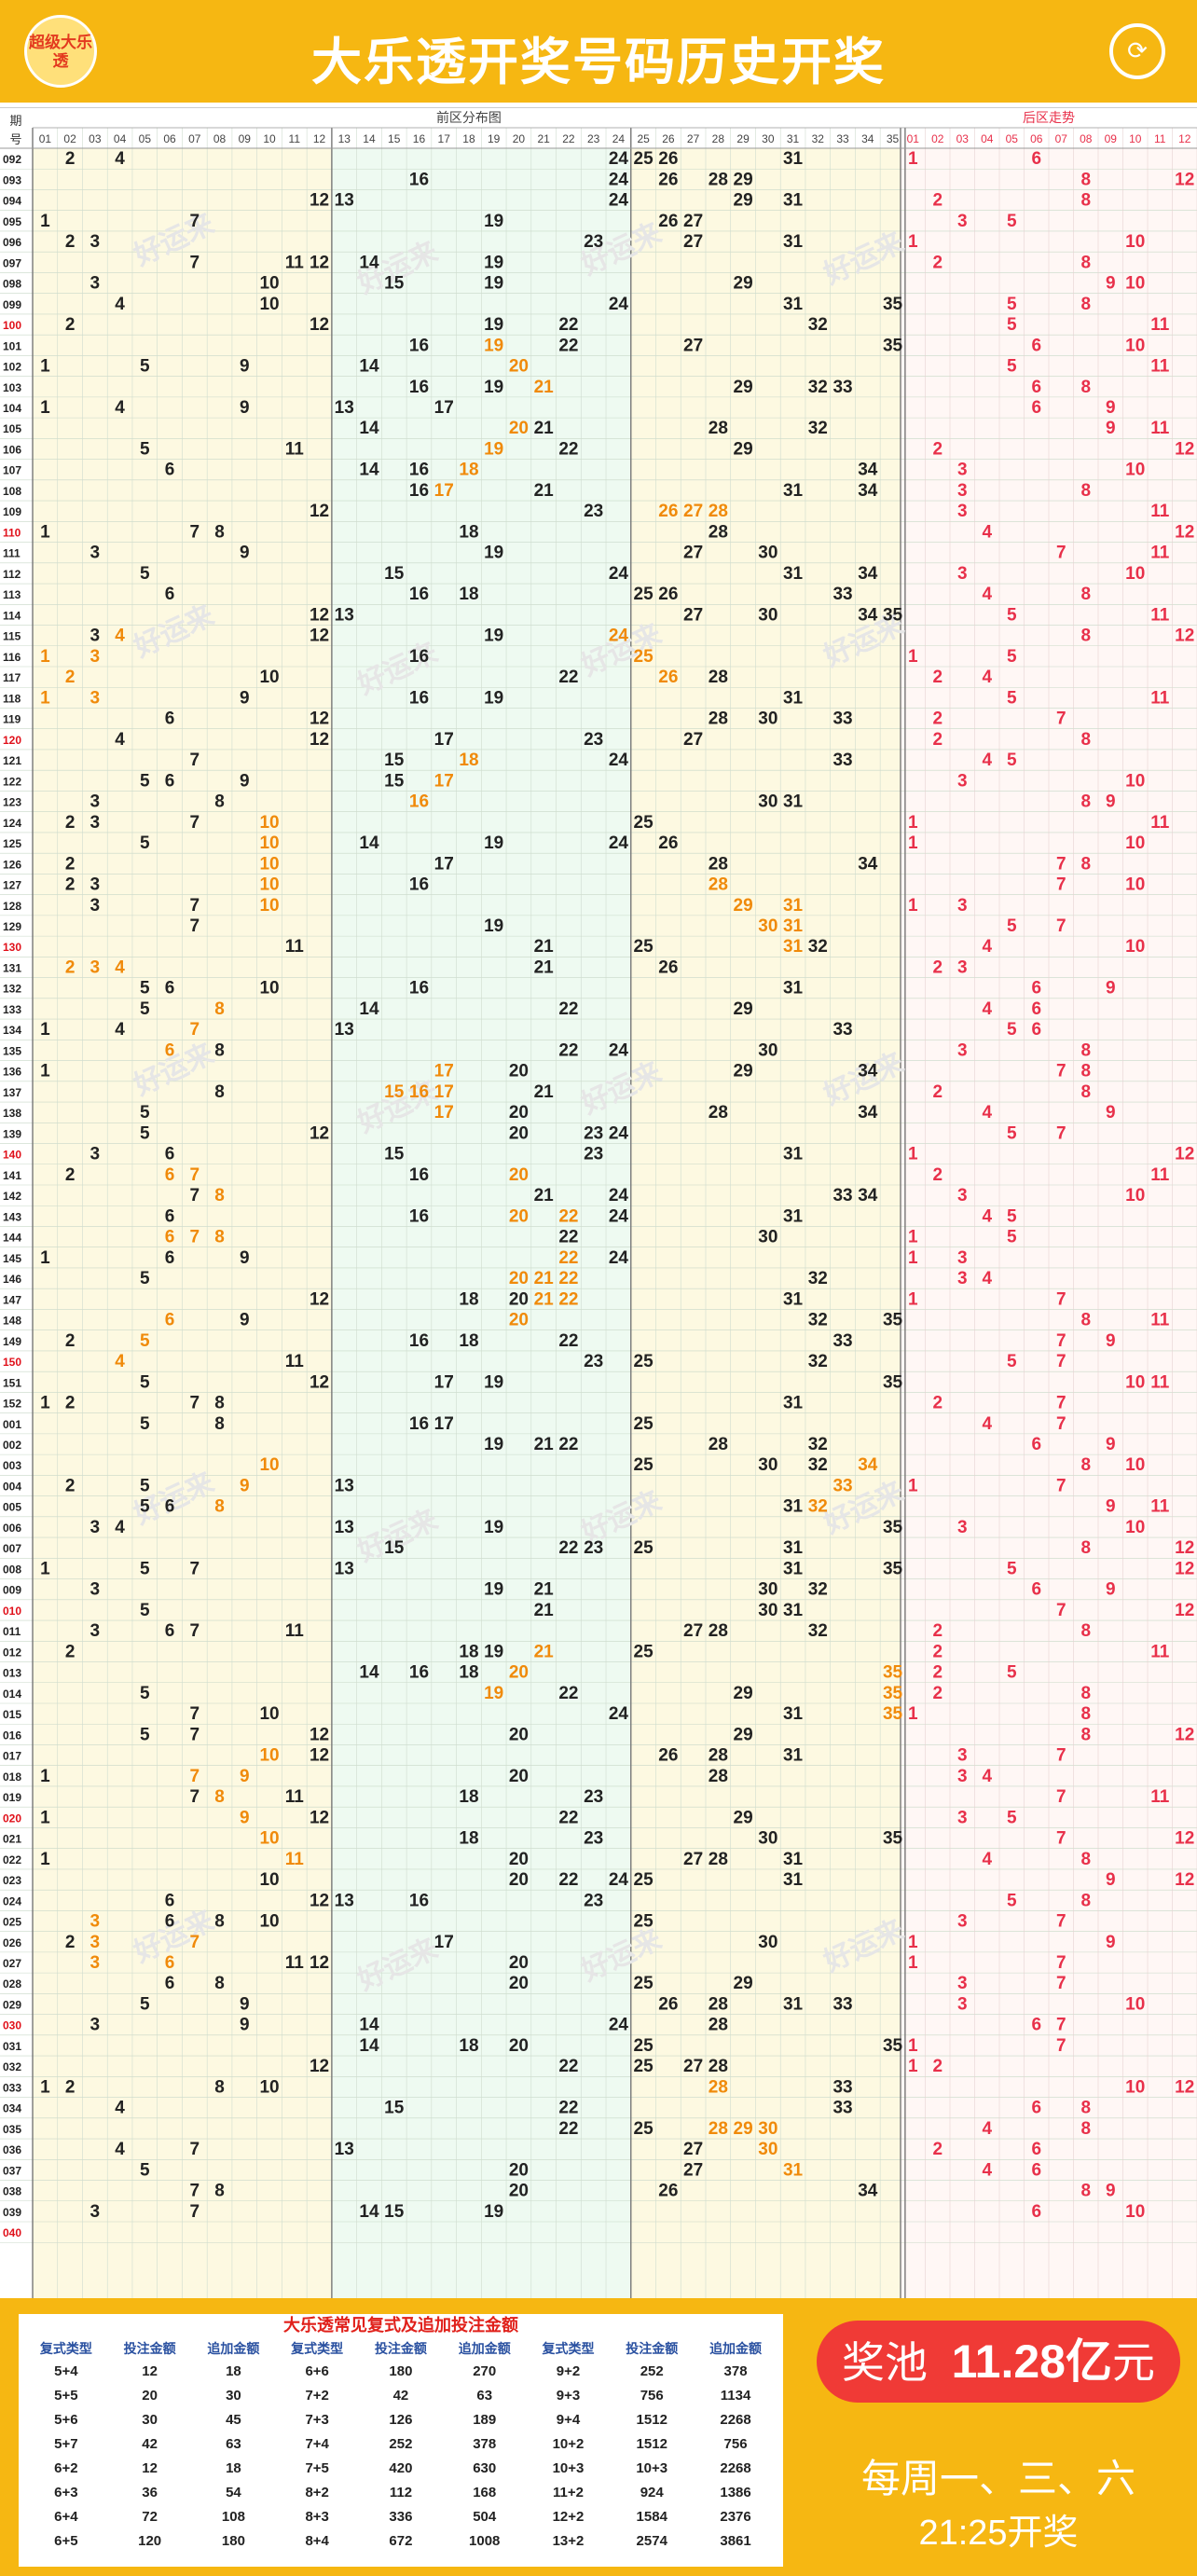  Describe the element at coordinates (12, 1196) in the screenshot. I see `period-label: 142` at that location.